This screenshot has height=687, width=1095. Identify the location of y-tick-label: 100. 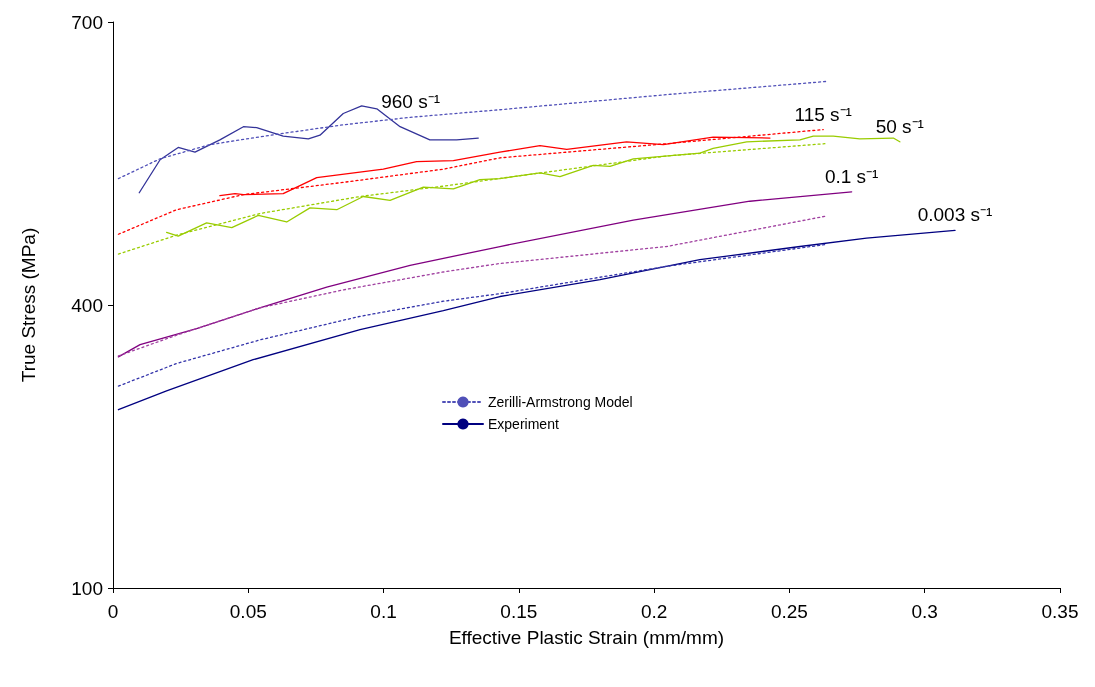
(87, 588).